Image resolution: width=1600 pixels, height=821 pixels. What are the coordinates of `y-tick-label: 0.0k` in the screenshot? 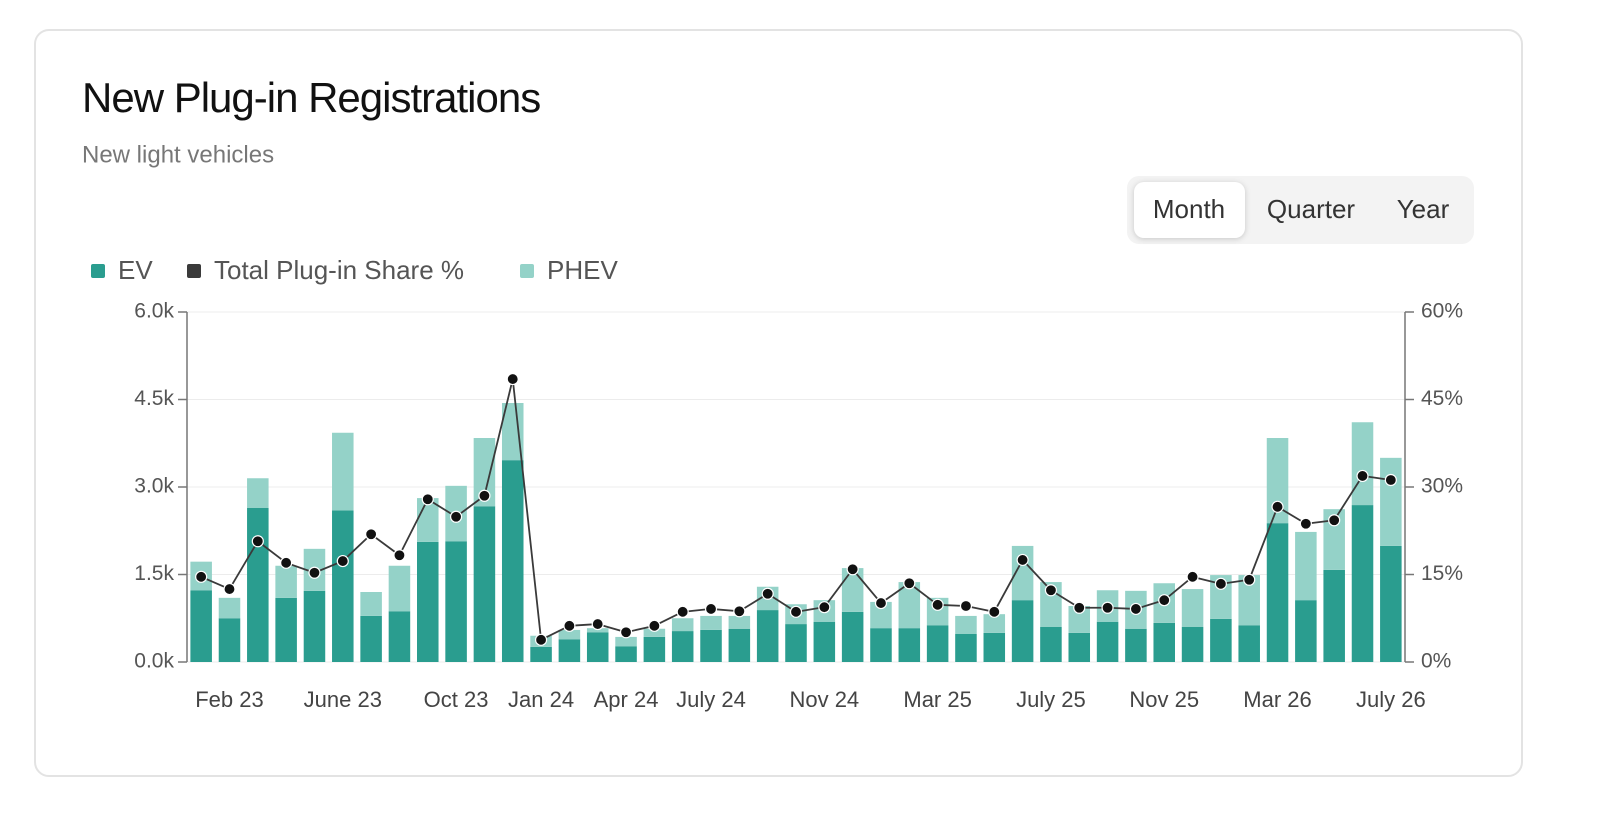 It's located at (154, 661).